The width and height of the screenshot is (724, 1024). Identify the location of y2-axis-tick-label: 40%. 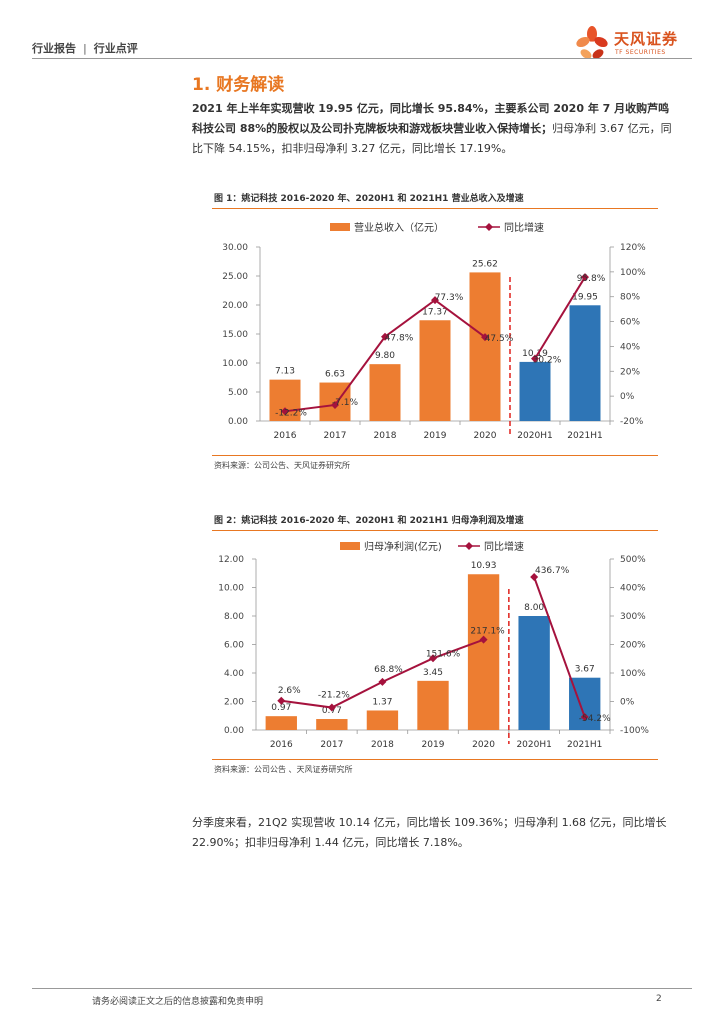
(630, 347).